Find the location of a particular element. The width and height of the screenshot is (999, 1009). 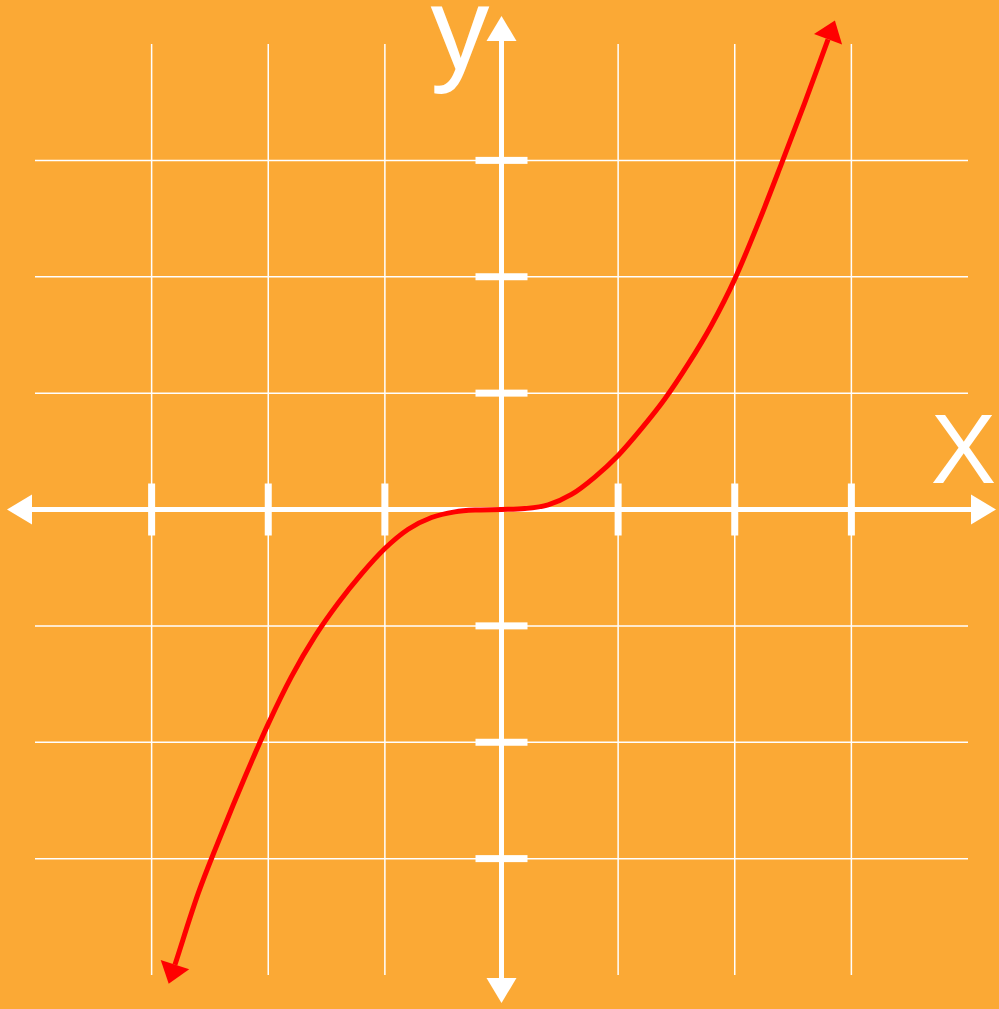

x-axis-title: X is located at coordinates (963, 448).